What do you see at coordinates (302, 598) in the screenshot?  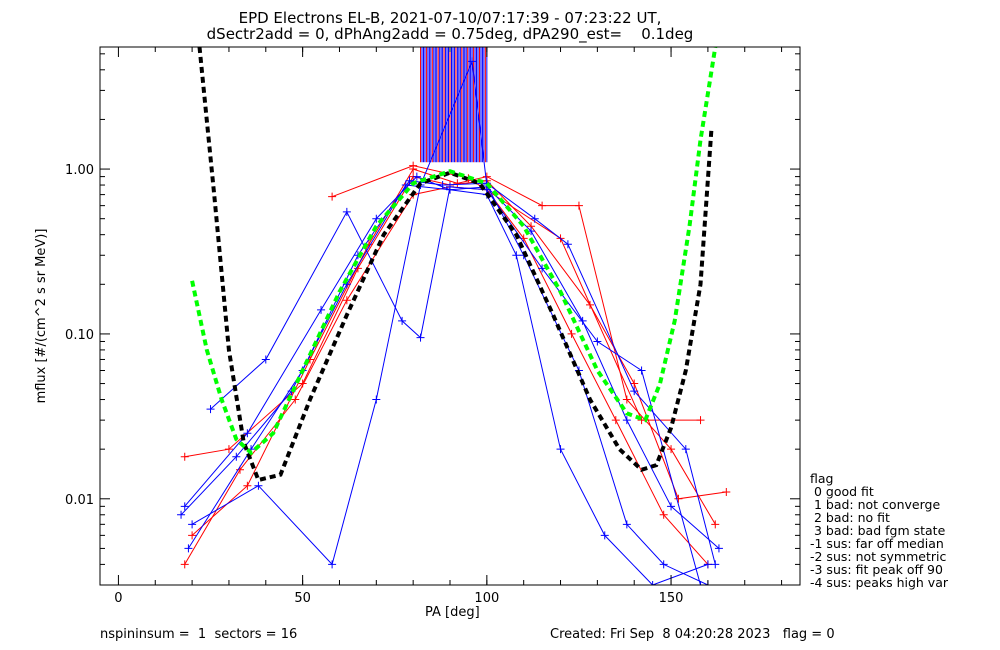 I see `x-tick-label: 50` at bounding box center [302, 598].